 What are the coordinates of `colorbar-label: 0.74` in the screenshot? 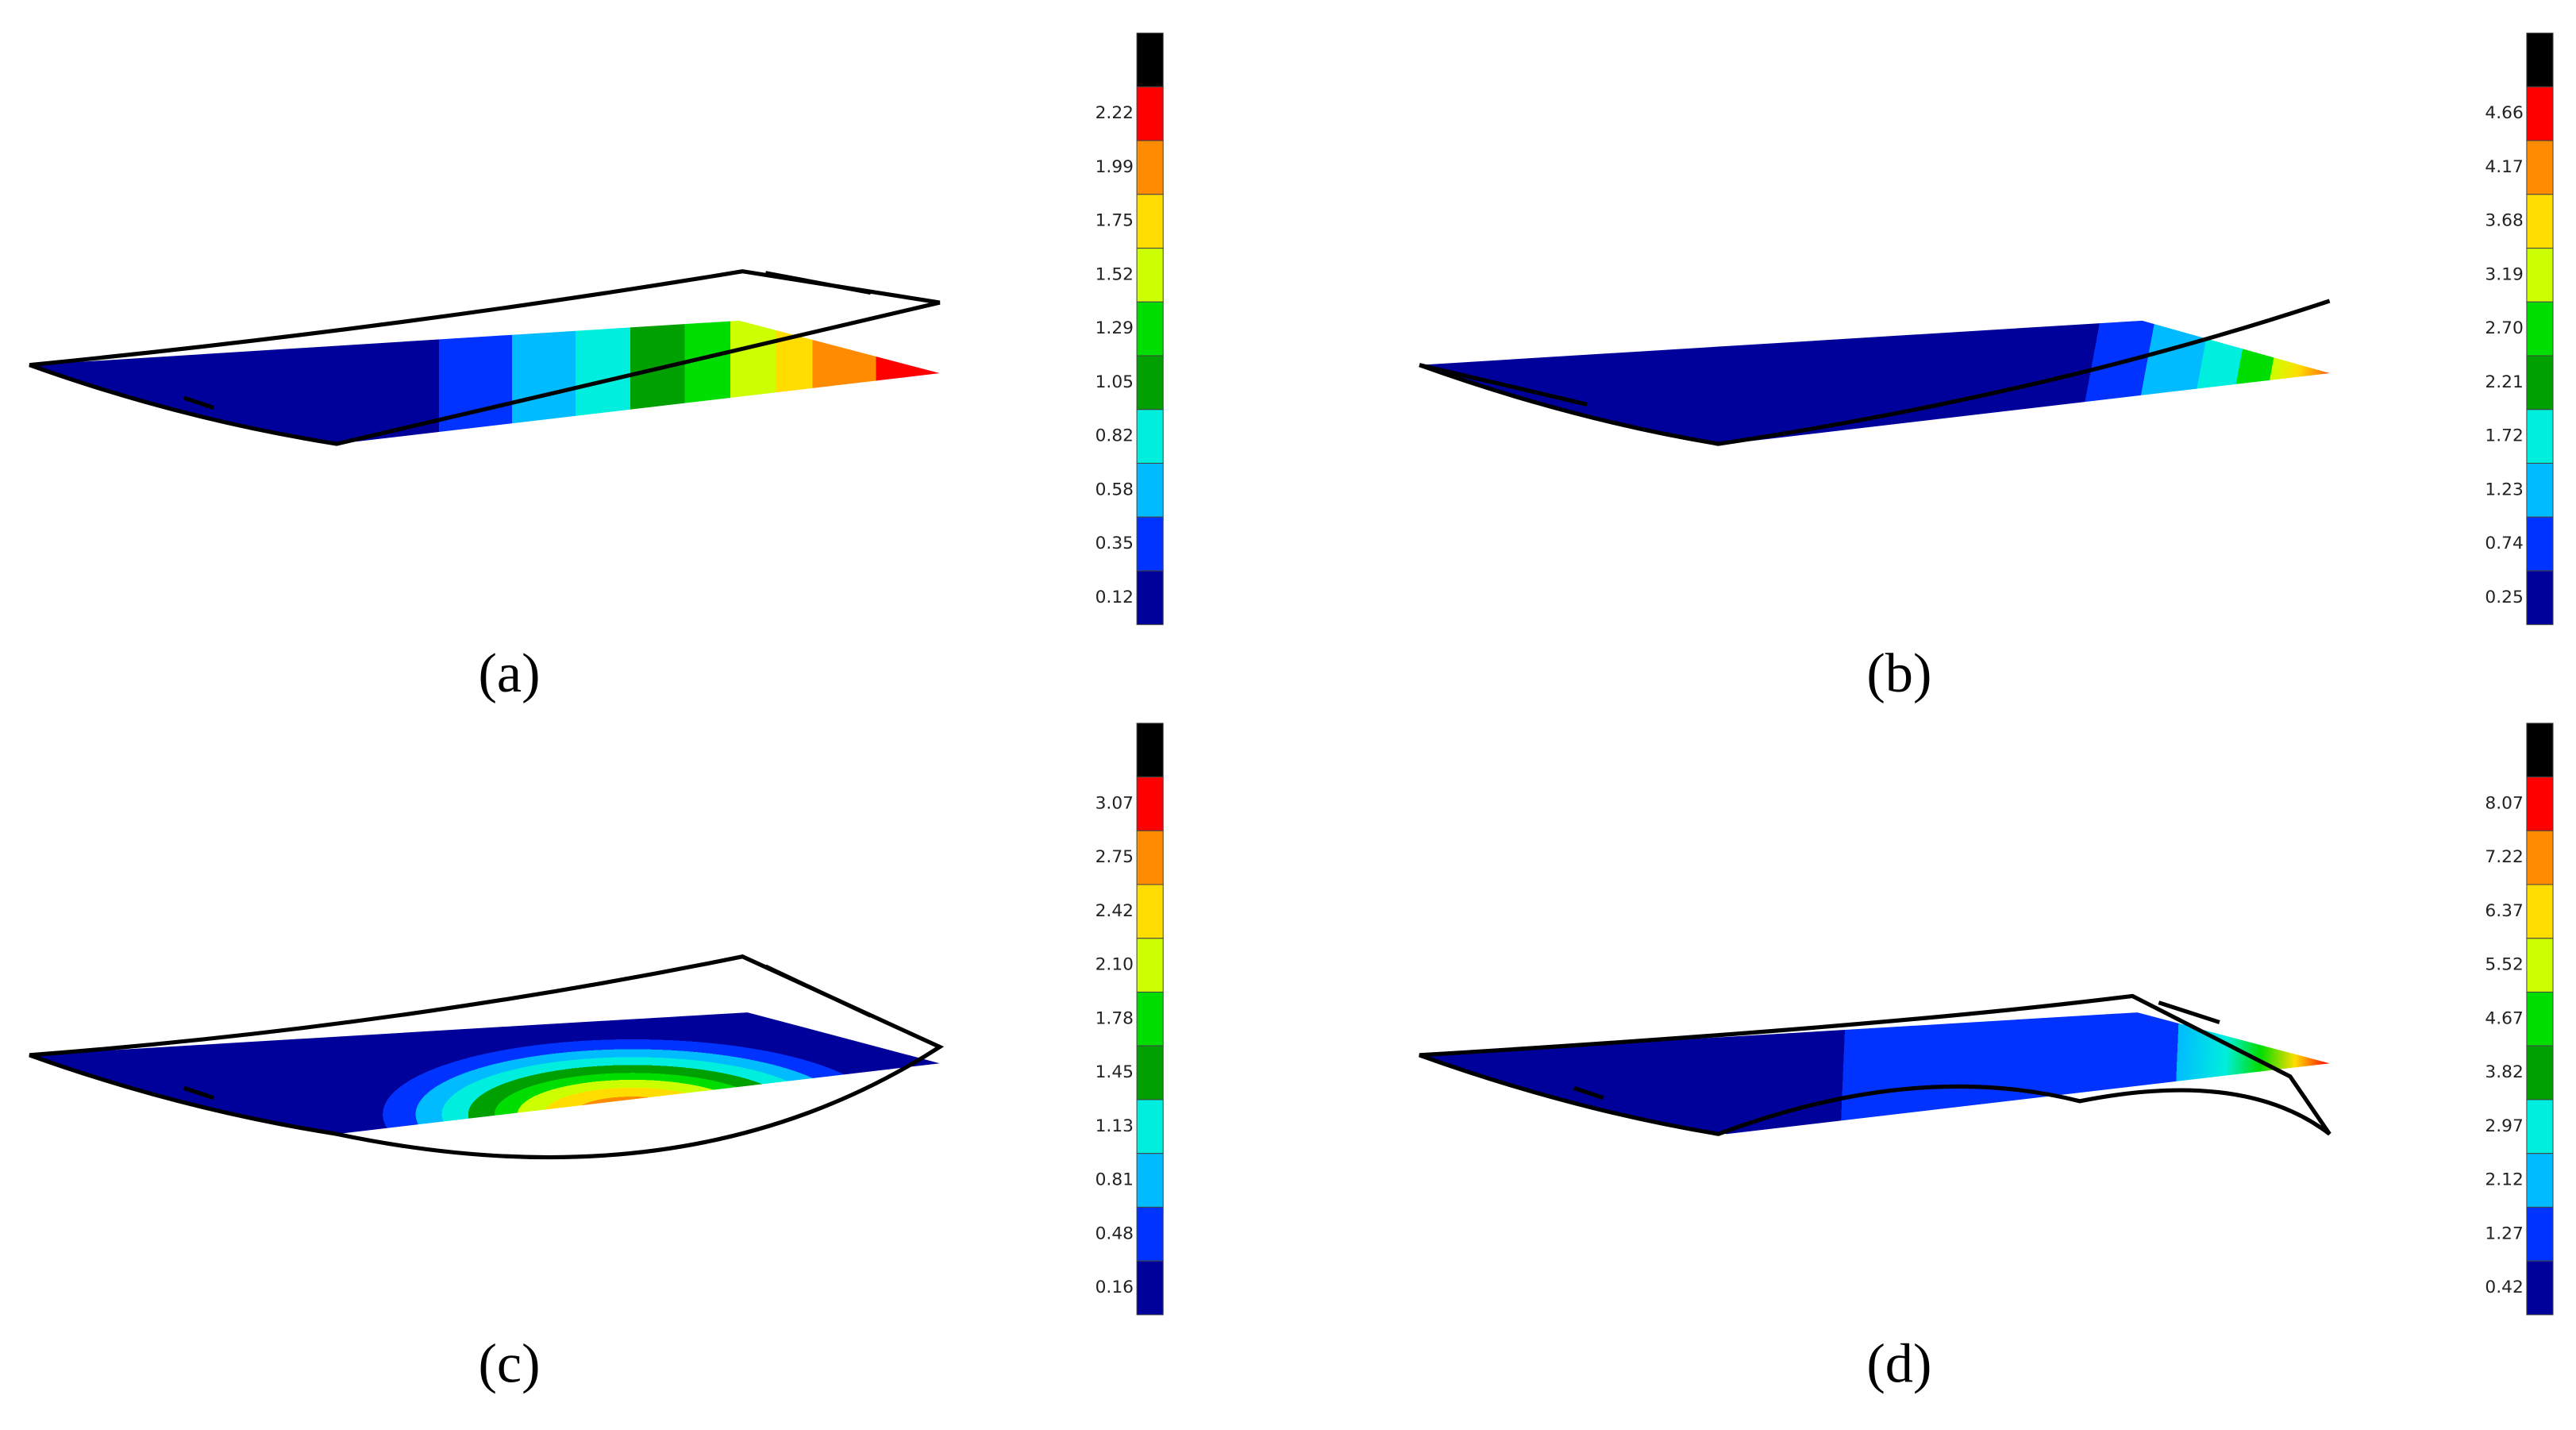 It's located at (2504, 543).